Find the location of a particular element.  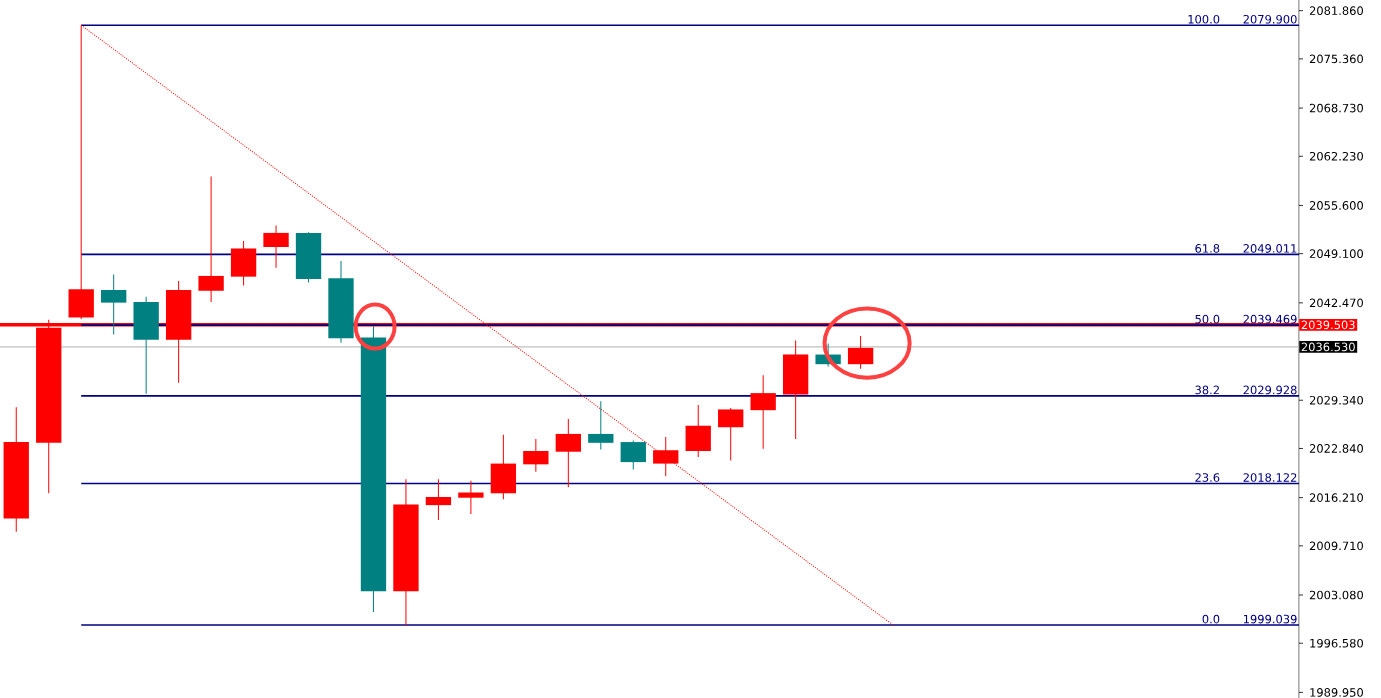

ref-line-label: 1999.039 is located at coordinates (1270, 619).